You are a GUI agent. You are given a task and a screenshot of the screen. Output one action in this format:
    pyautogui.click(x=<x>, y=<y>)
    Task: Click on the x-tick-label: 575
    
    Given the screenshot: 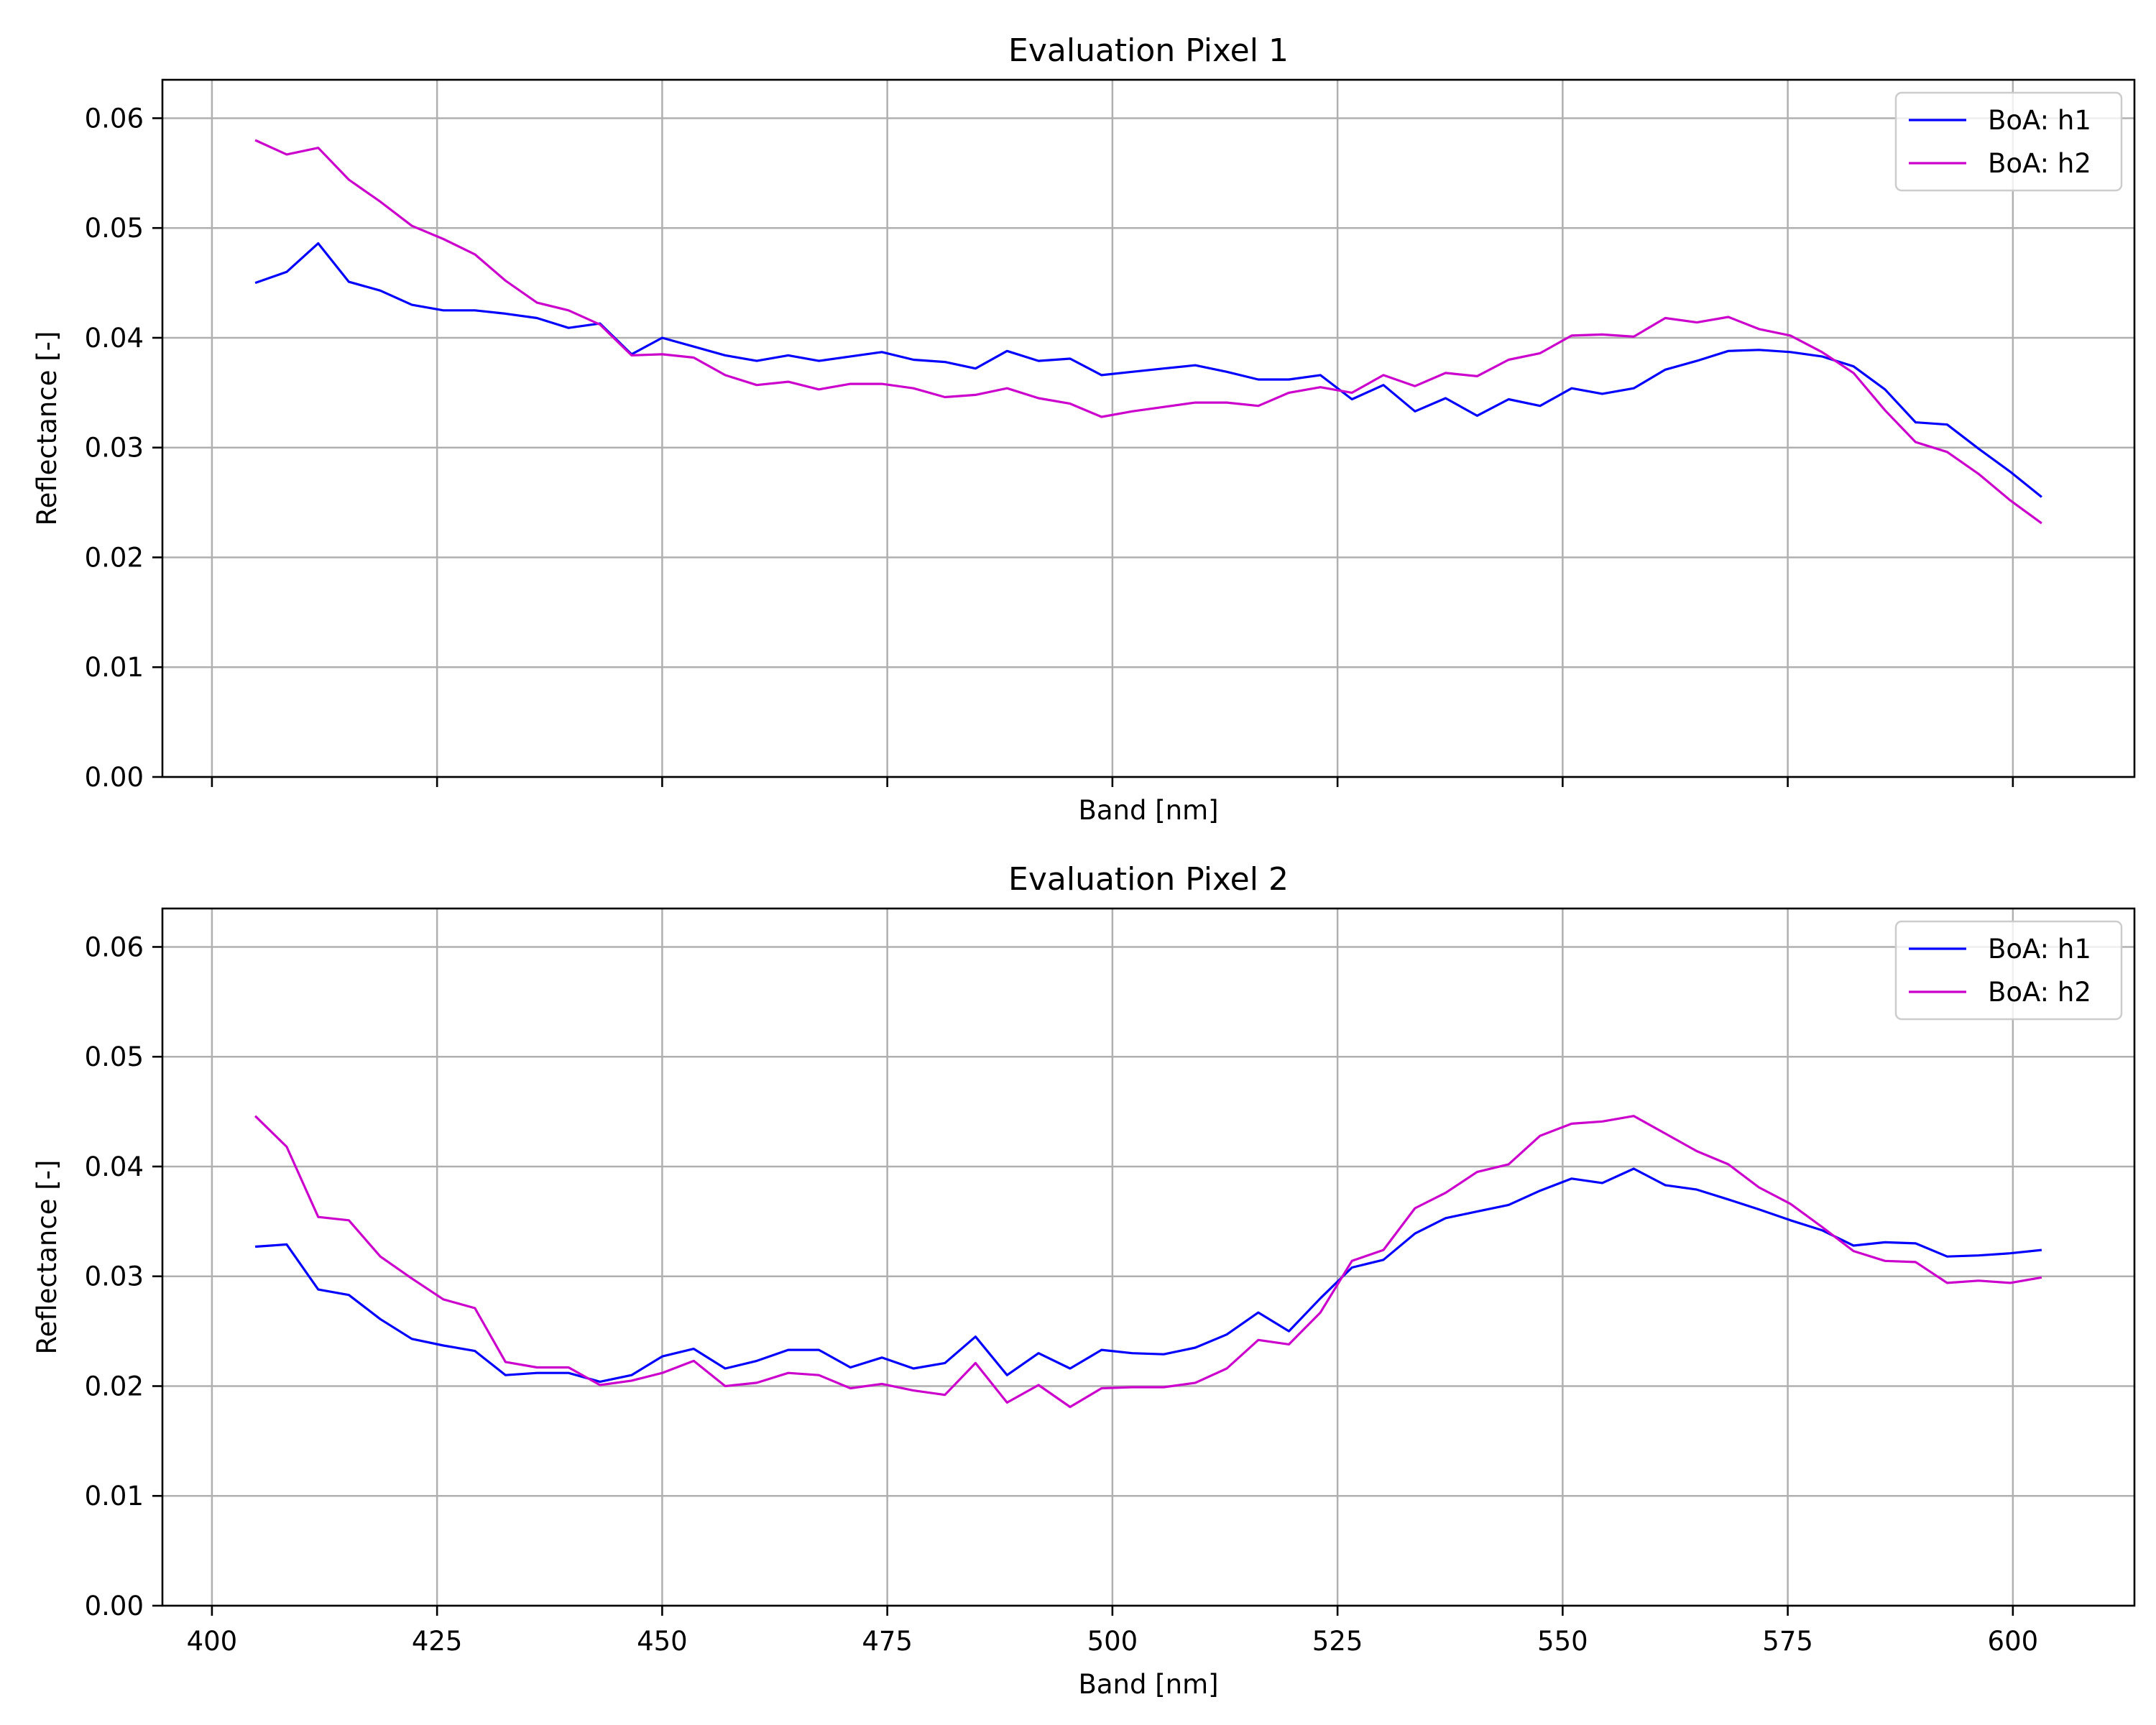 What is the action you would take?
    pyautogui.click(x=1787, y=1641)
    